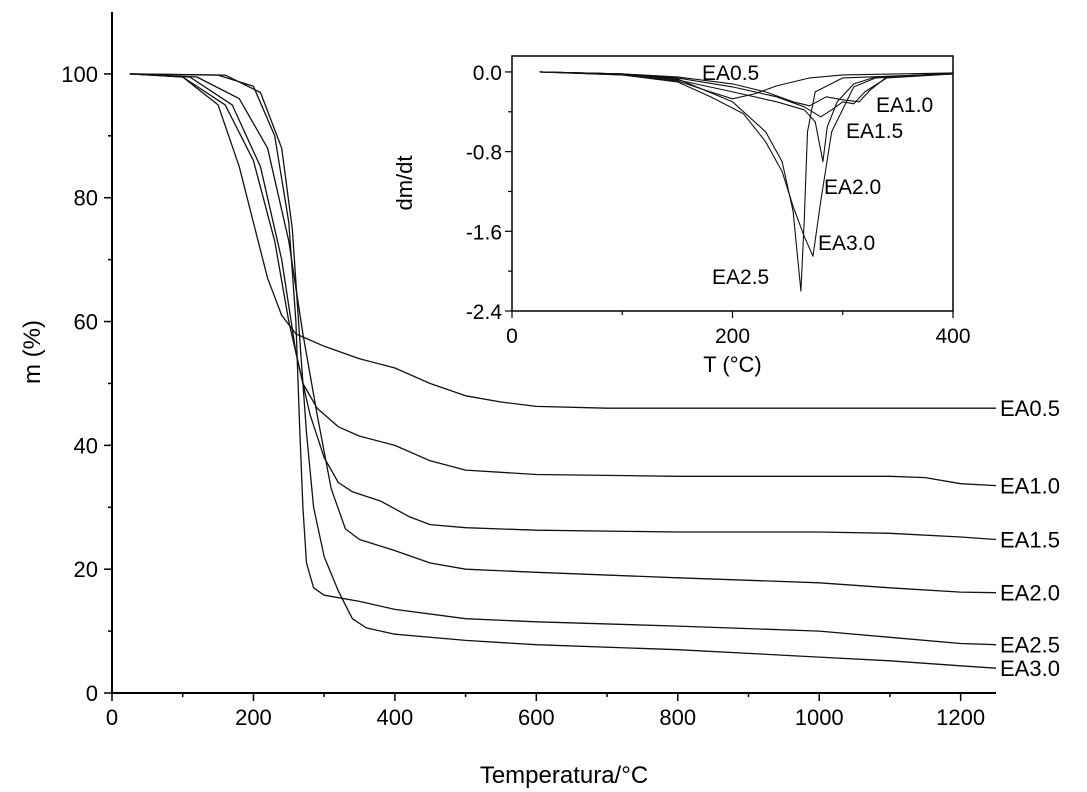  I want to click on inset-x-axis-label: T (°C), so click(732, 364).